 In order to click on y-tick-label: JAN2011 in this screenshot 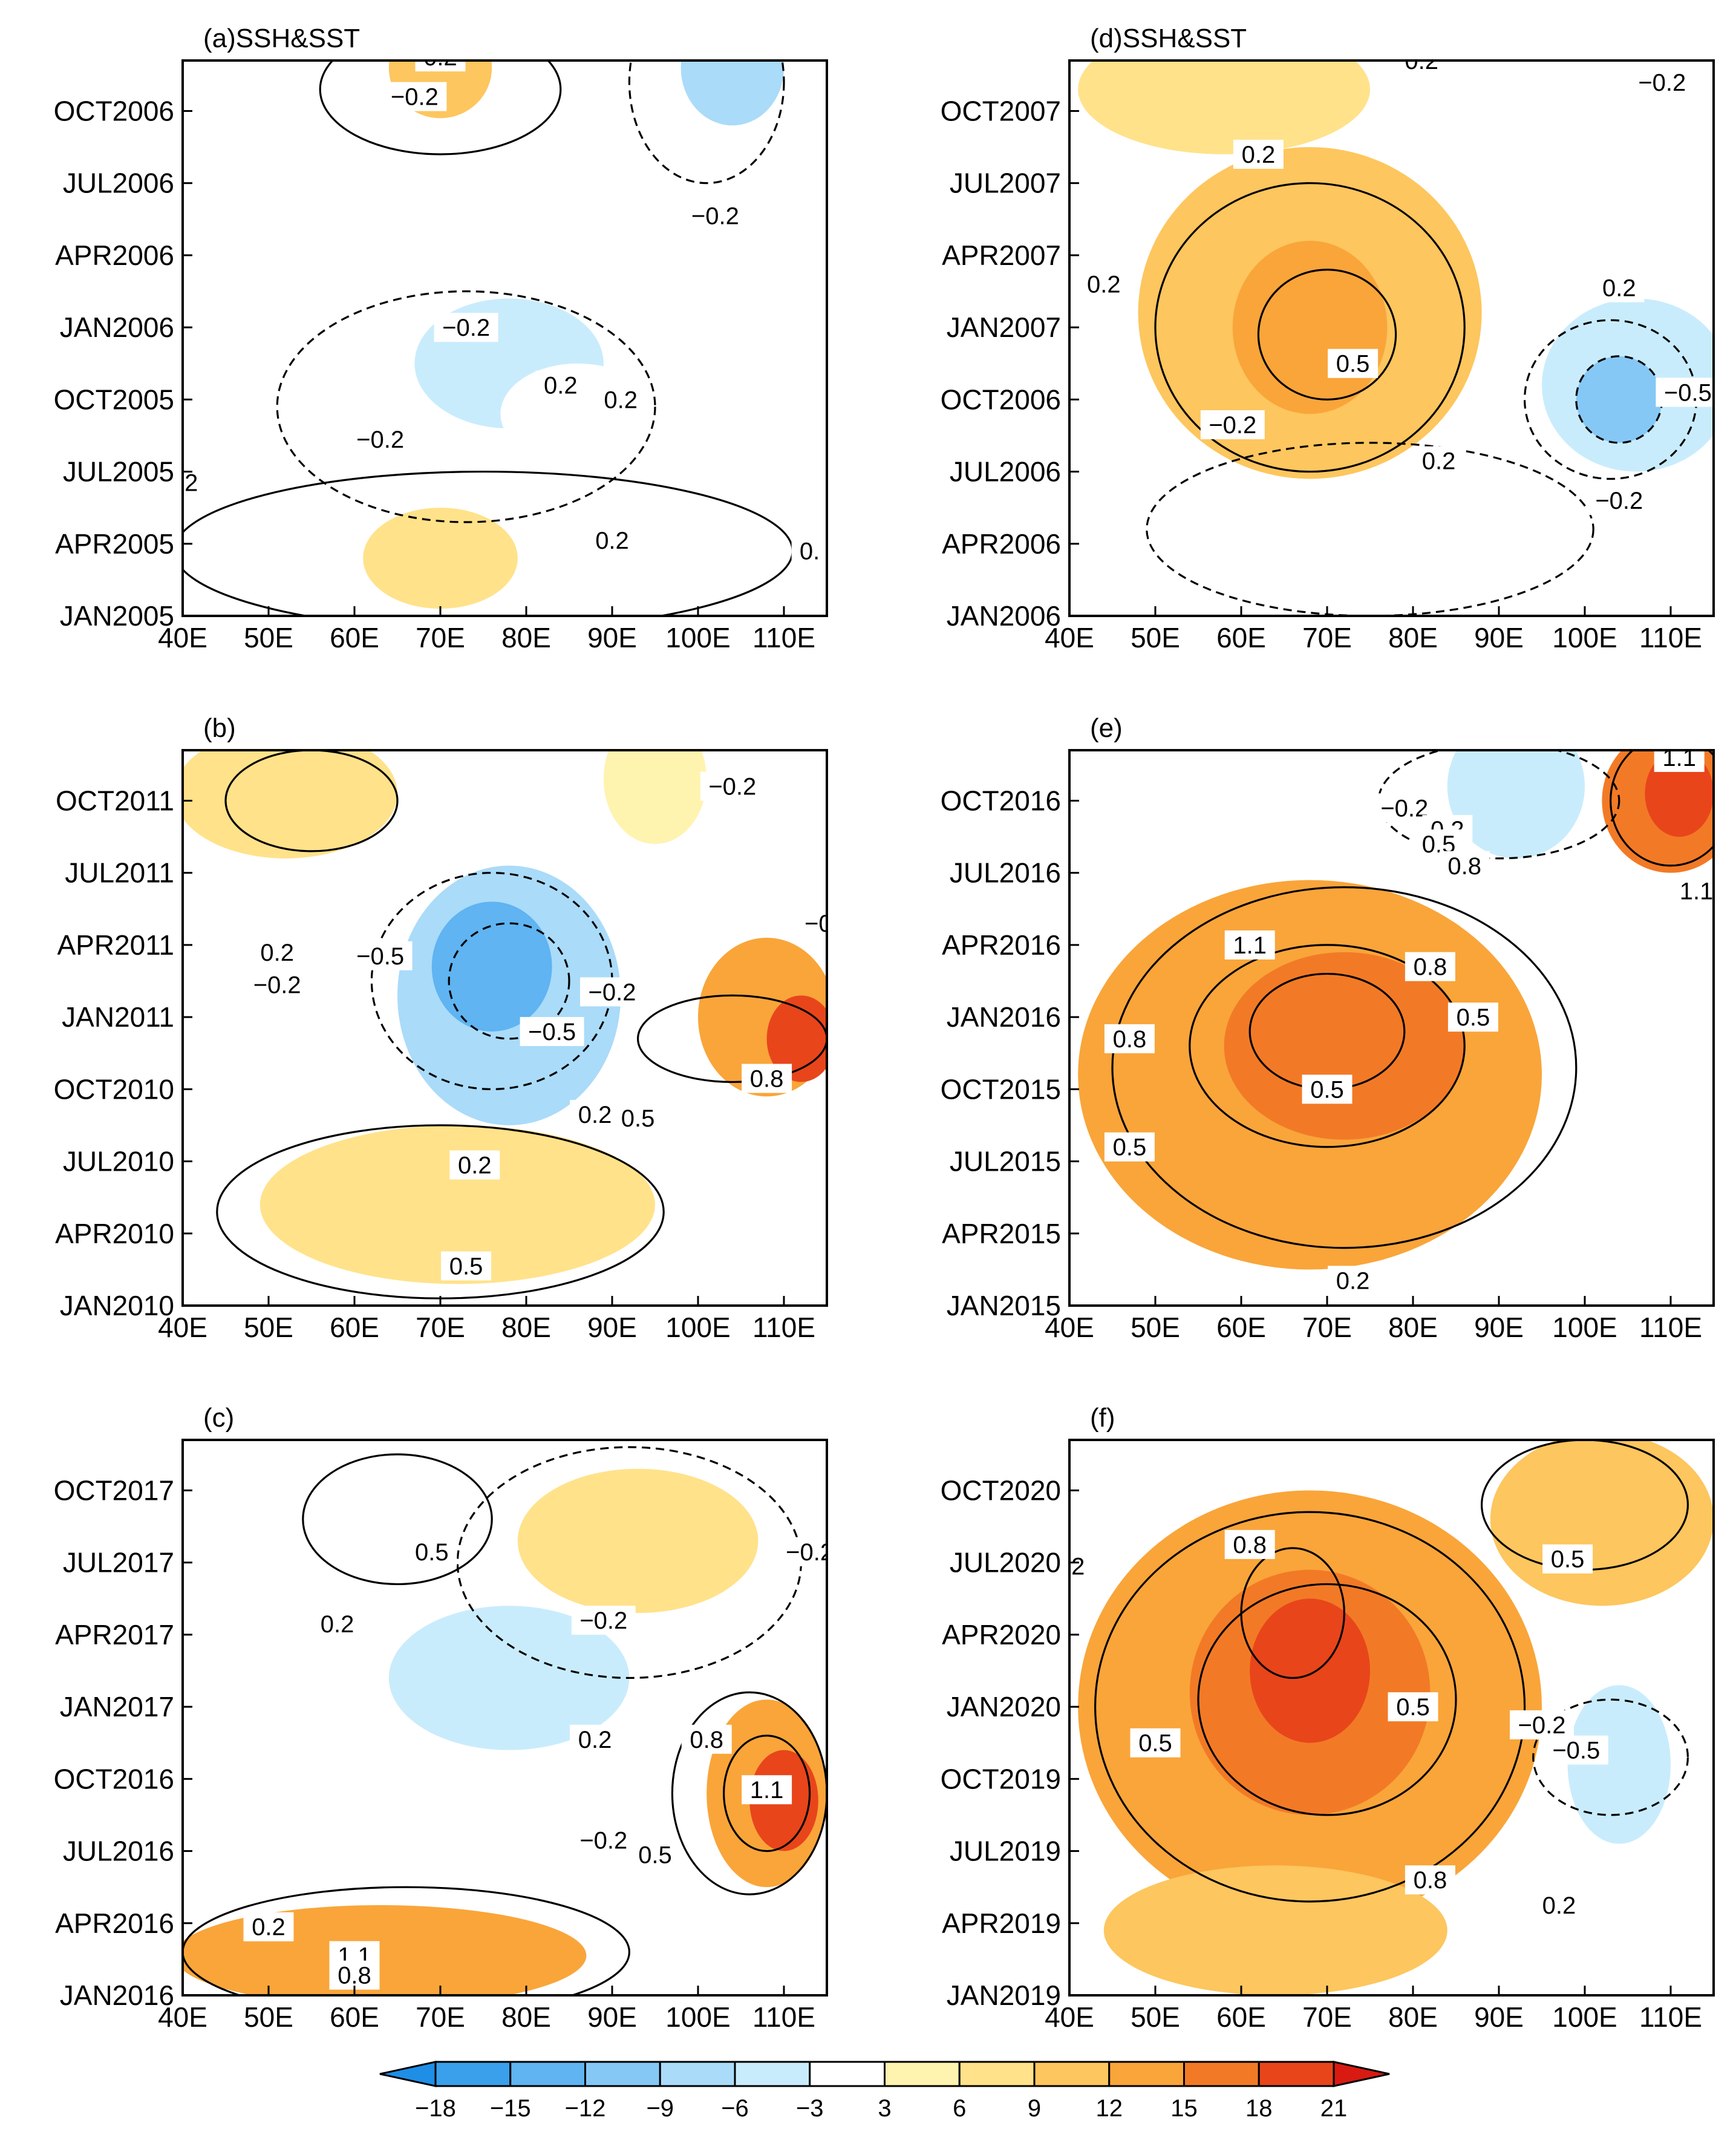, I will do `click(118, 1017)`.